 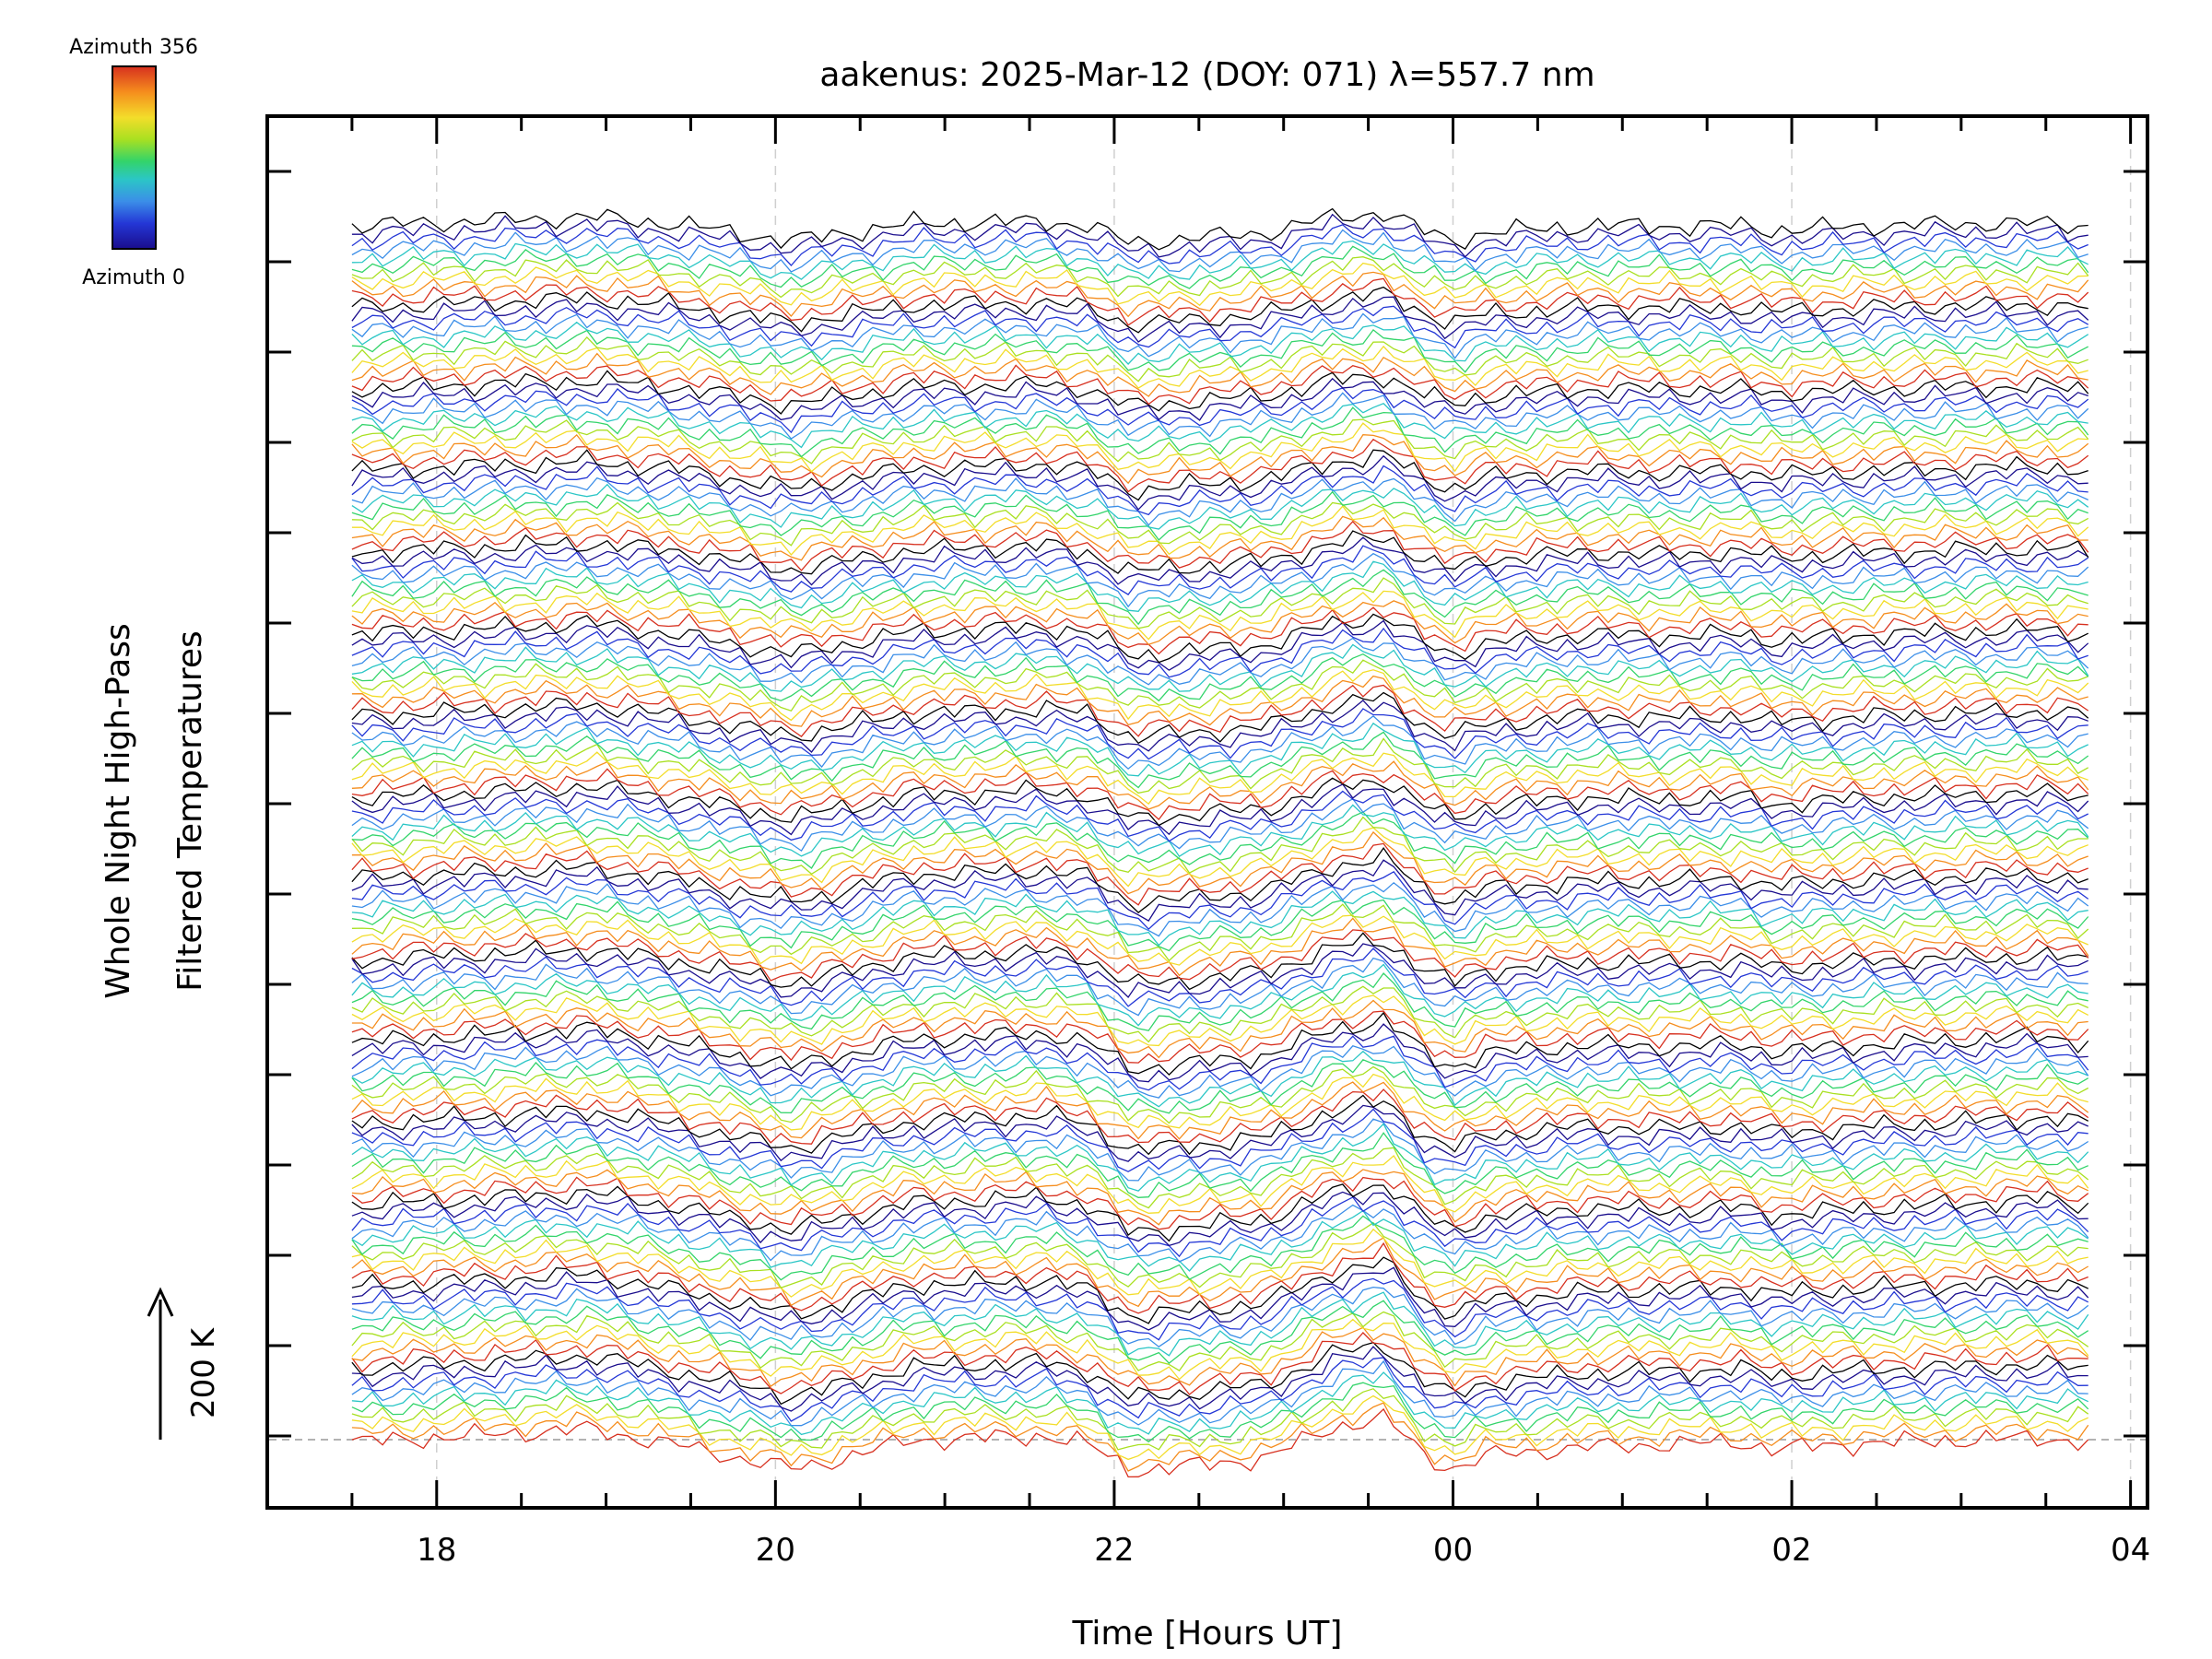 I want to click on x-axis-label: Time [Hours UT], so click(x=1207, y=1634).